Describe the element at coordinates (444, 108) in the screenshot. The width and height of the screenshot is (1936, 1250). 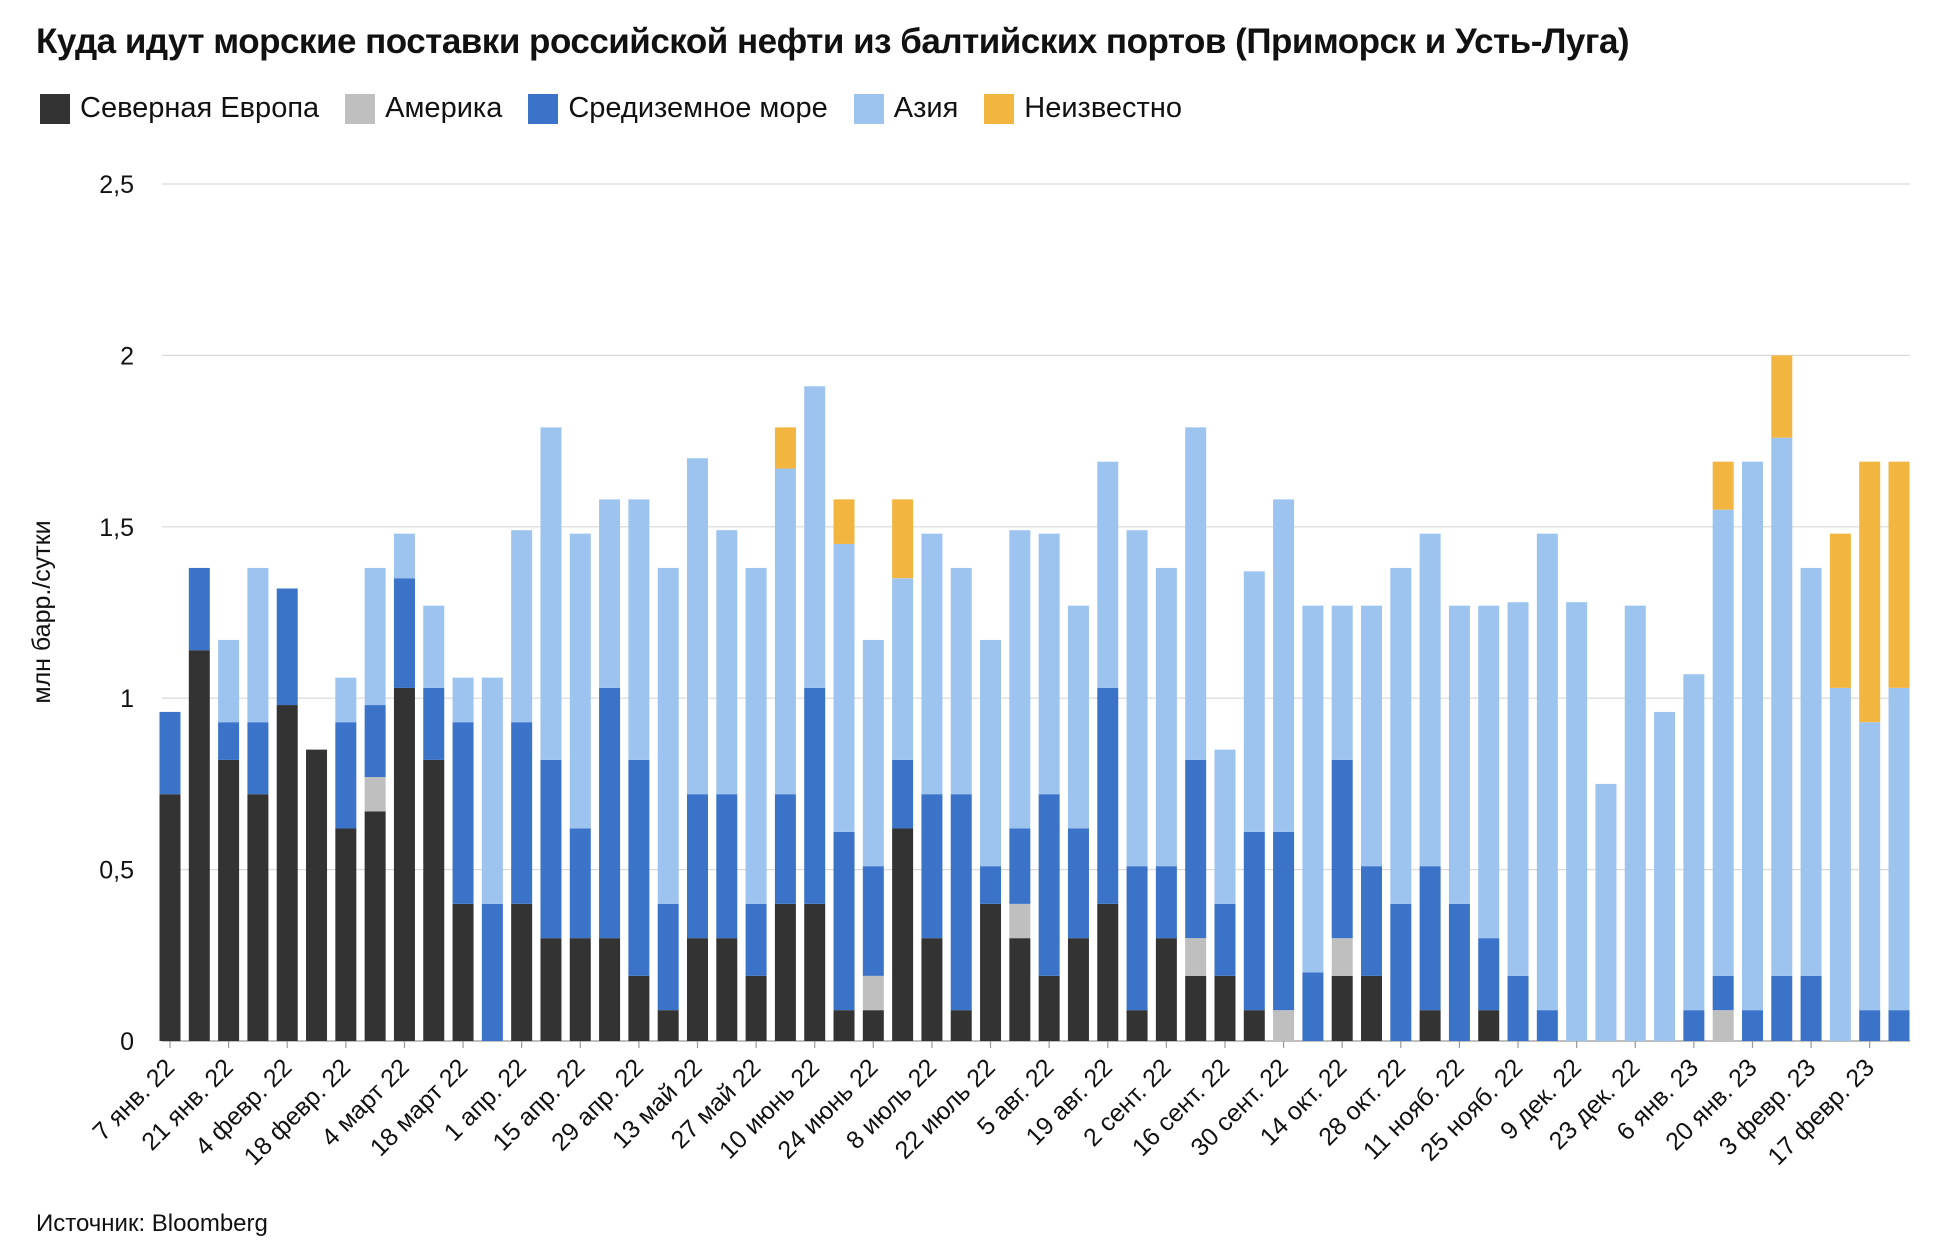
I see `legend-label: Америка` at that location.